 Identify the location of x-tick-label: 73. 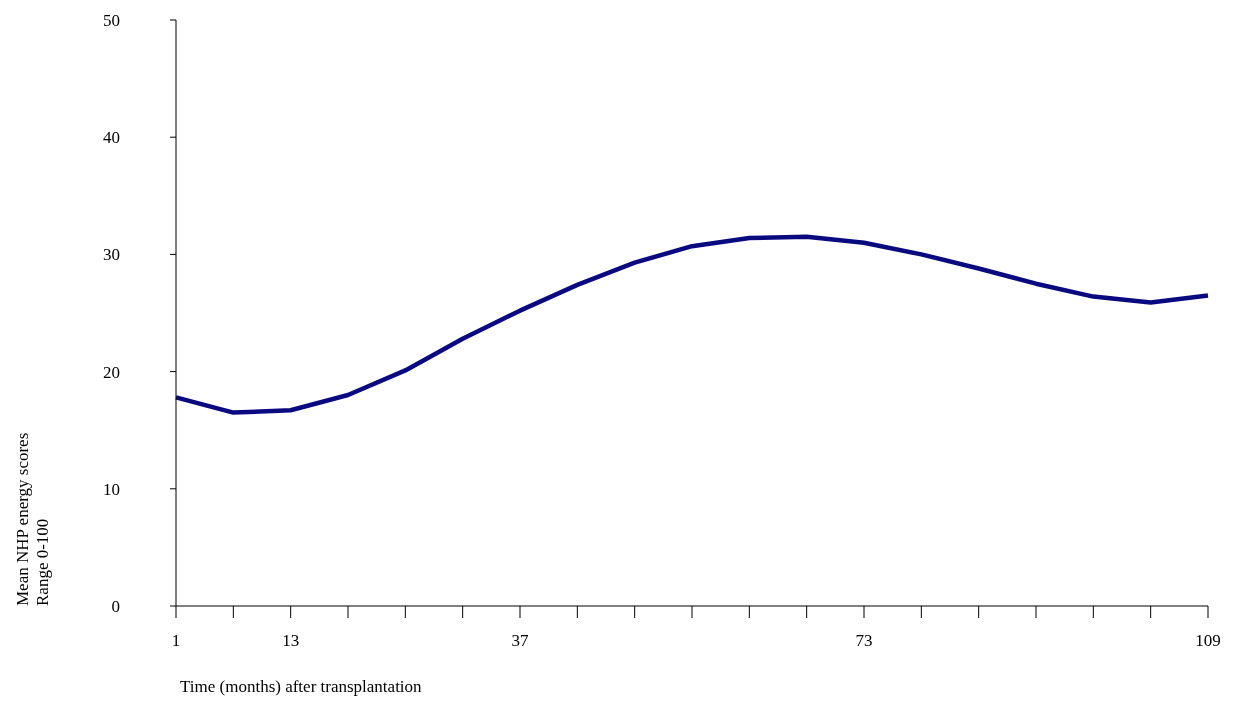
(864, 641).